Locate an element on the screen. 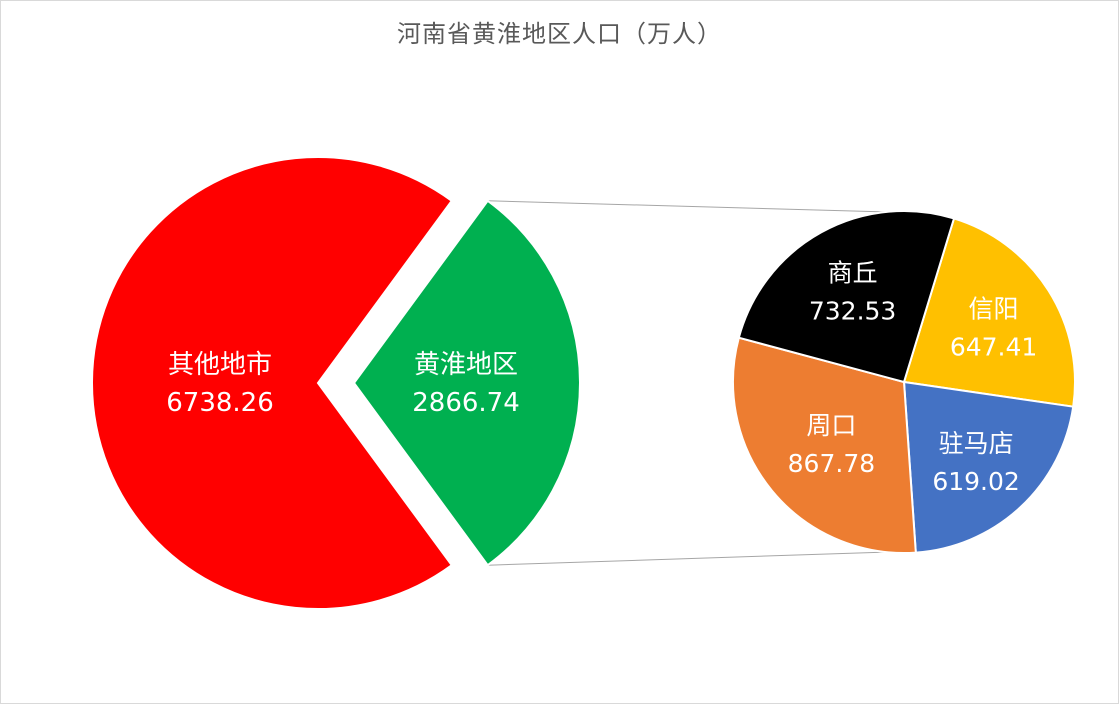  huanghuai-label: 黄淮地区 2866.74 is located at coordinates (466, 384).